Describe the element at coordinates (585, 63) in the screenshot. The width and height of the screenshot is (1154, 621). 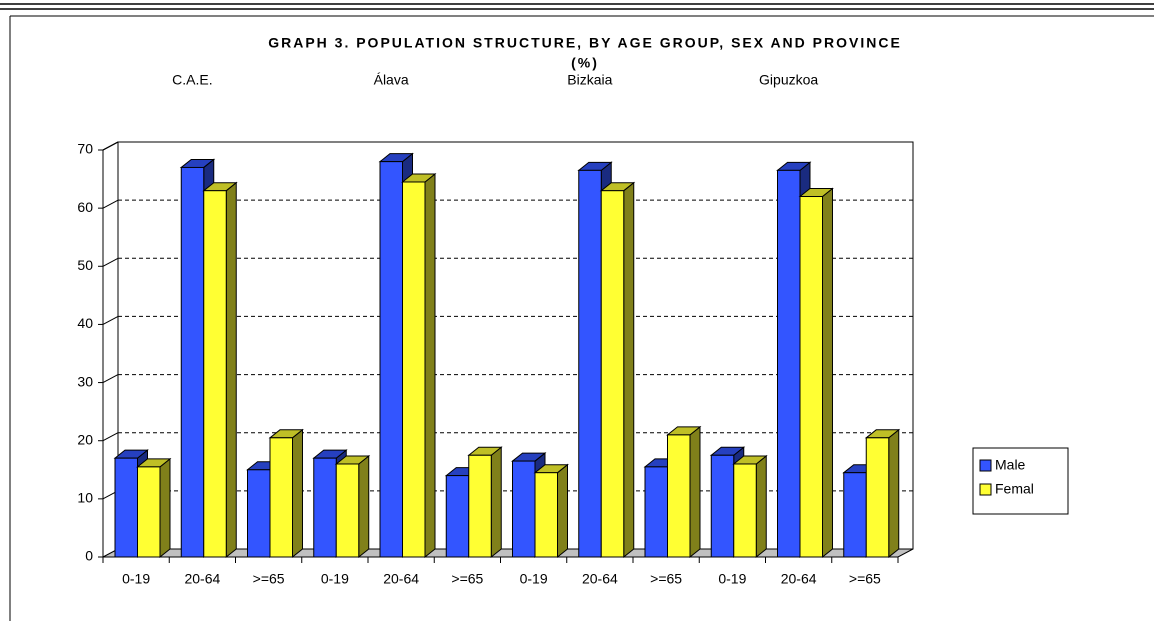
I see `chart-subtitle: (%)` at that location.